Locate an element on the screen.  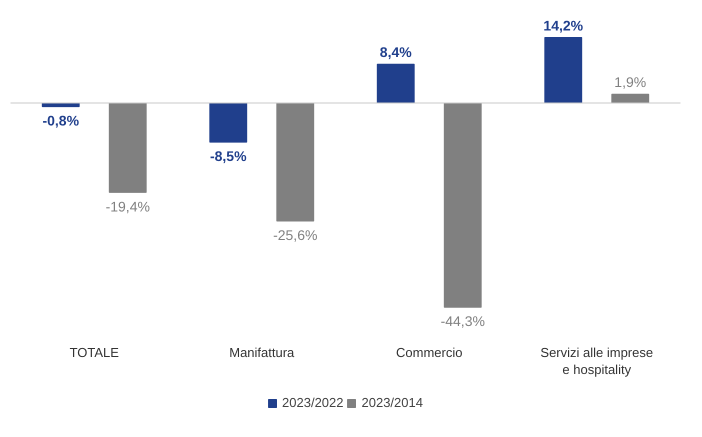
data-label: 1,9% is located at coordinates (630, 82).